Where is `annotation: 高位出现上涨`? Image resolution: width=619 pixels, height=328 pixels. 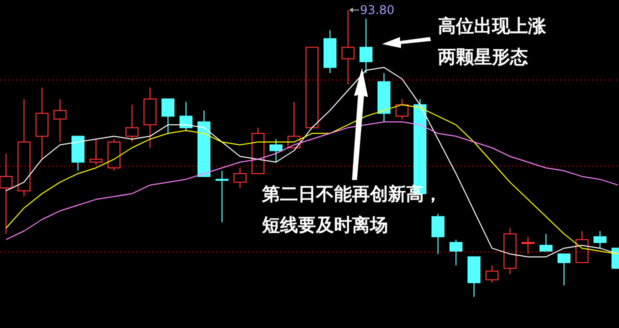 annotation: 高位出现上涨 is located at coordinates (492, 26).